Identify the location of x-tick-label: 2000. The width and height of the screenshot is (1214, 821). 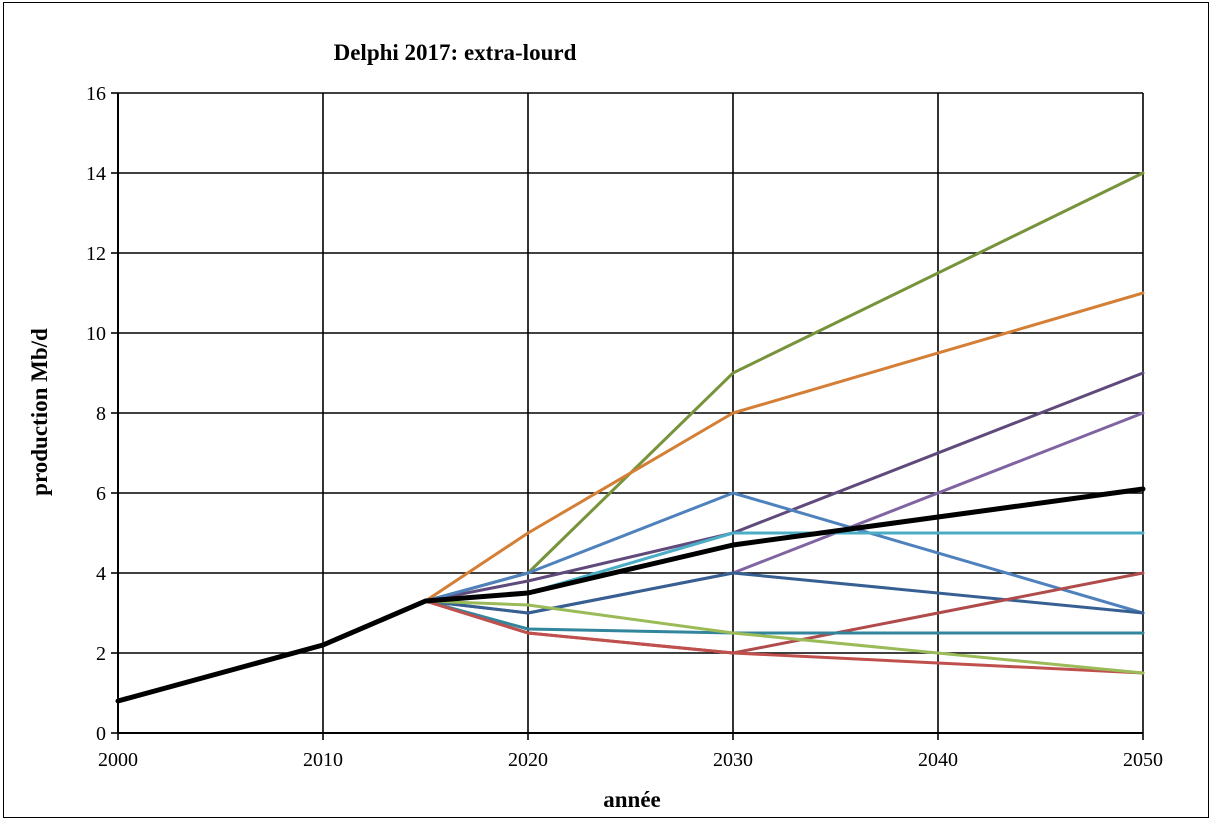
(118, 760).